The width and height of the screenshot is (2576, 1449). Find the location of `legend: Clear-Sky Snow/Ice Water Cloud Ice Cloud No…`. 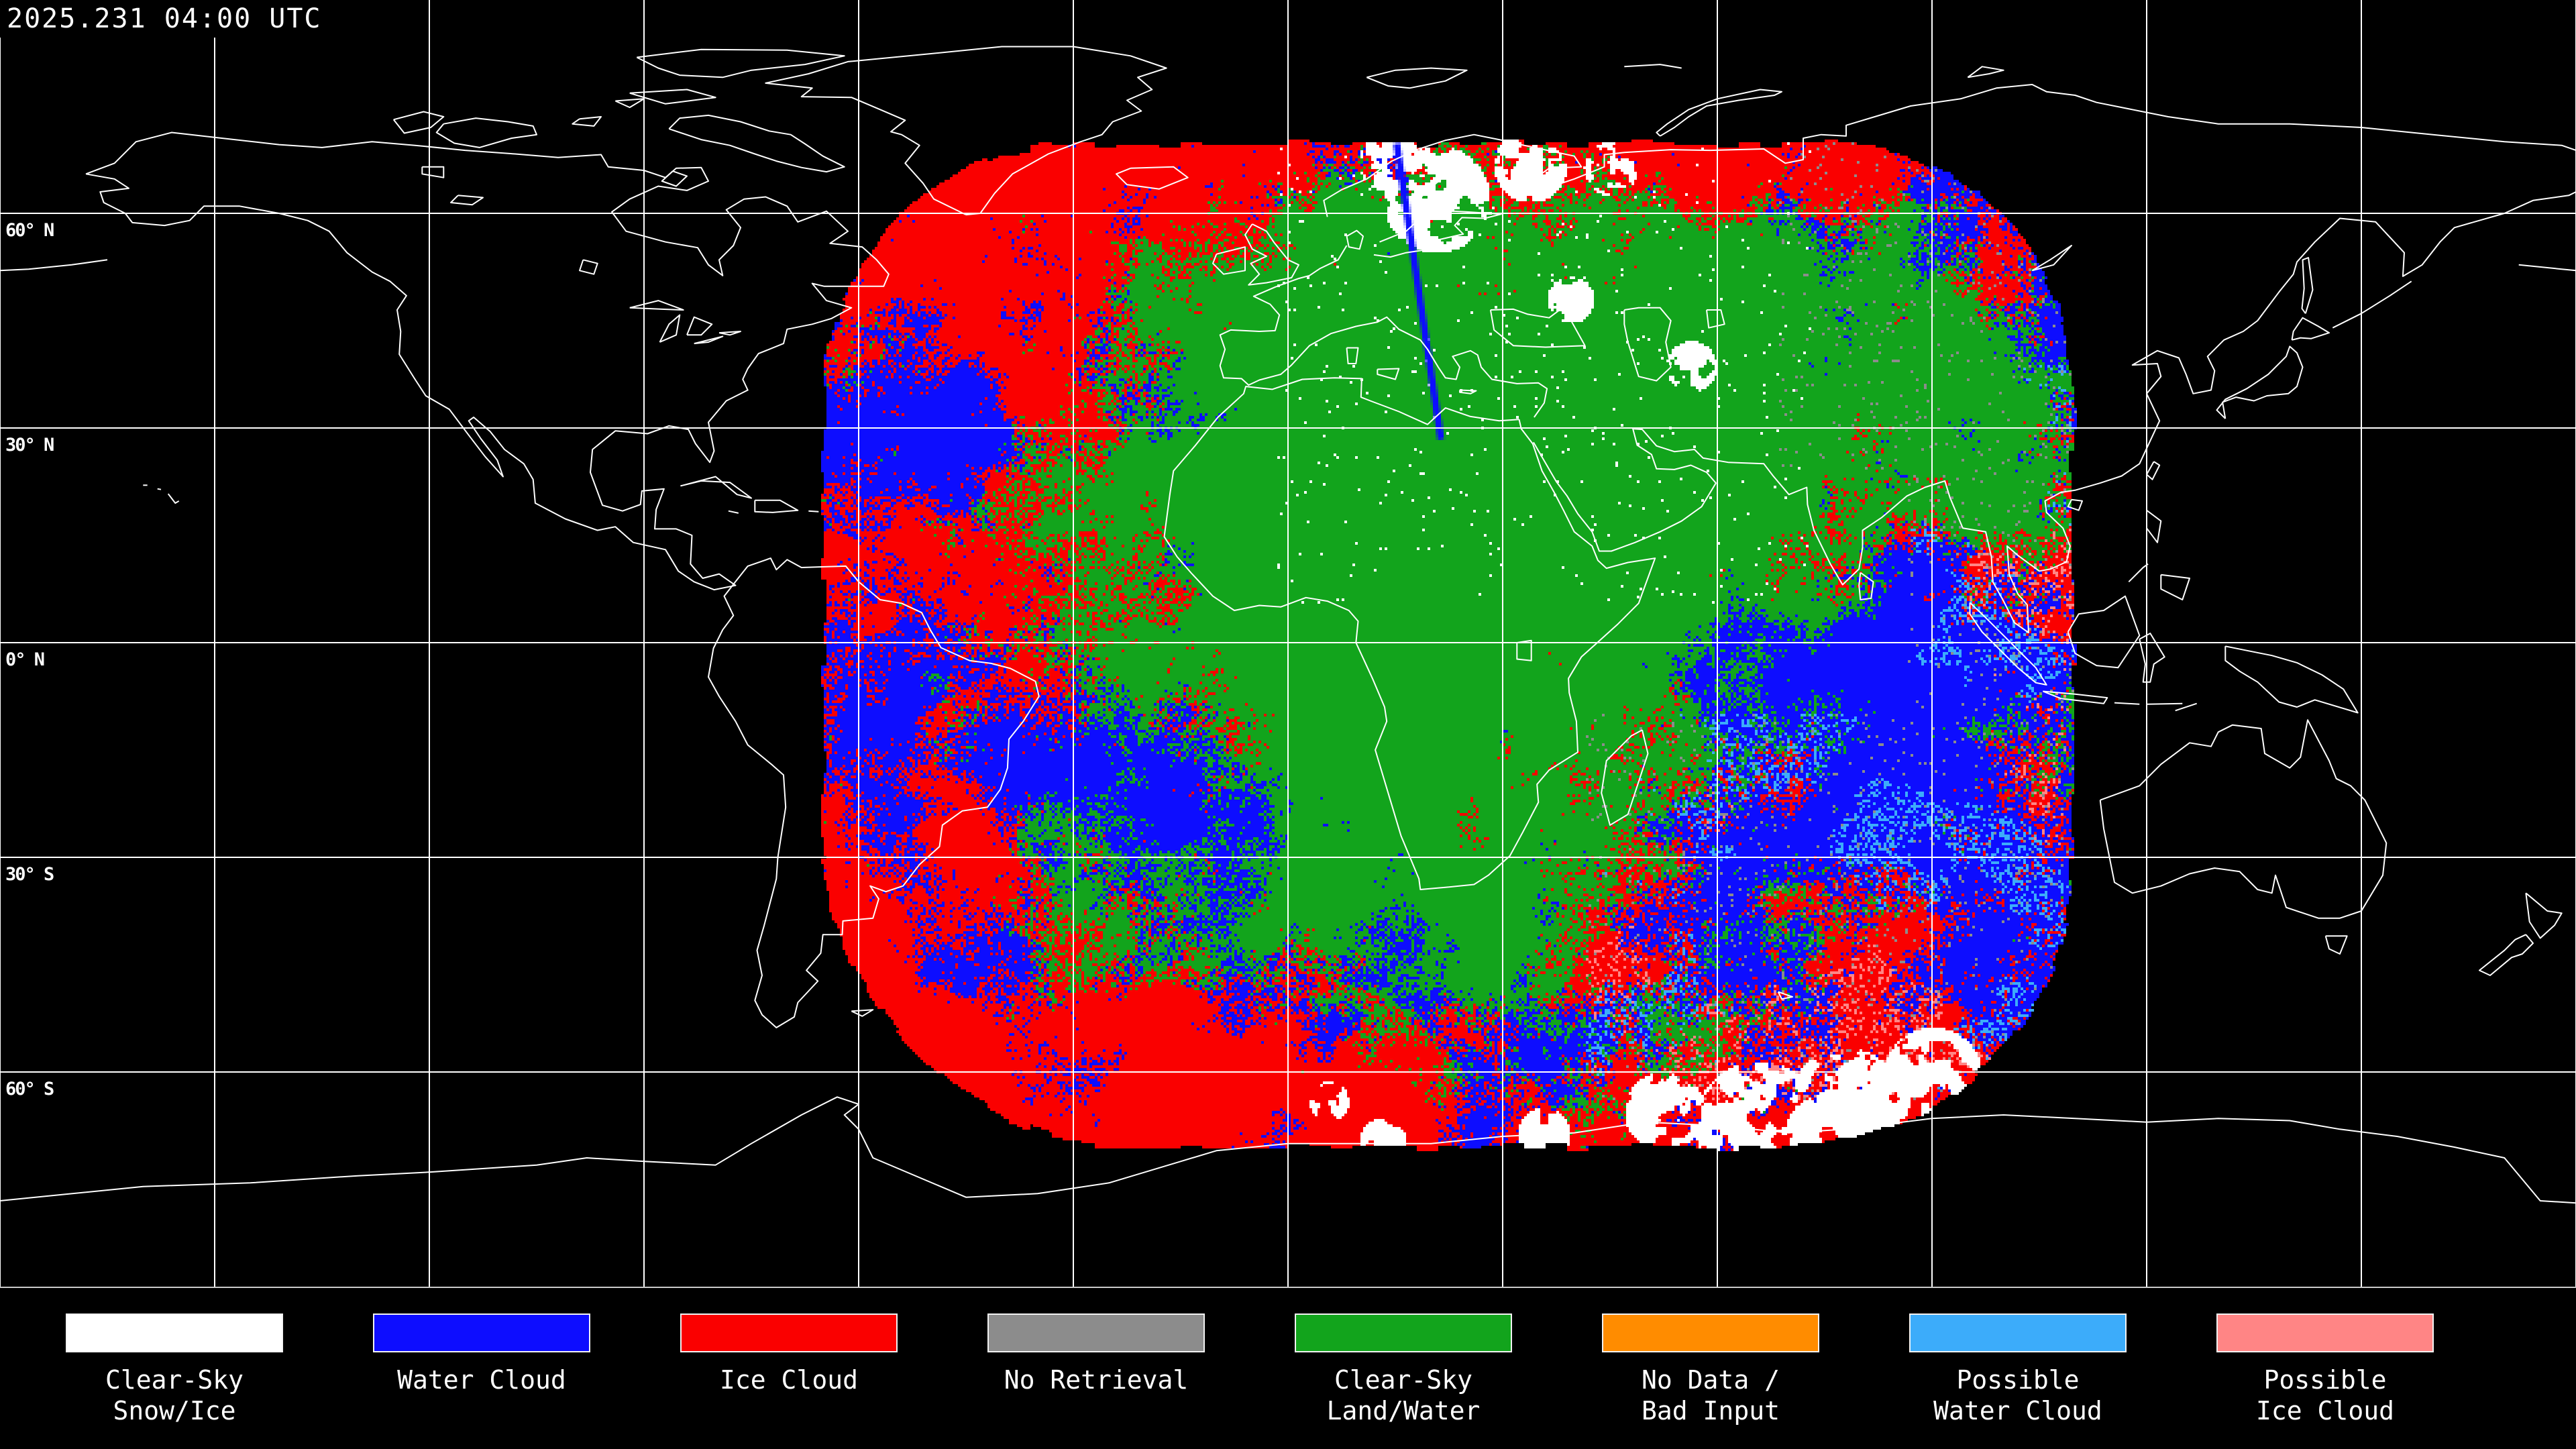

legend: Clear-Sky Snow/Ice Water Cloud Ice Cloud No… is located at coordinates (1288, 1368).